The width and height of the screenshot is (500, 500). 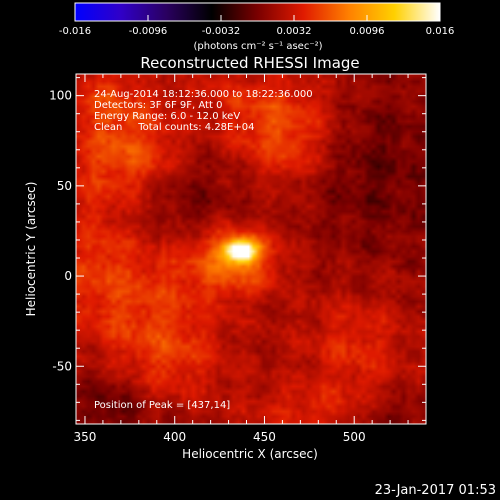 What do you see at coordinates (62, 366) in the screenshot?
I see `y-axis-tick-label: -50` at bounding box center [62, 366].